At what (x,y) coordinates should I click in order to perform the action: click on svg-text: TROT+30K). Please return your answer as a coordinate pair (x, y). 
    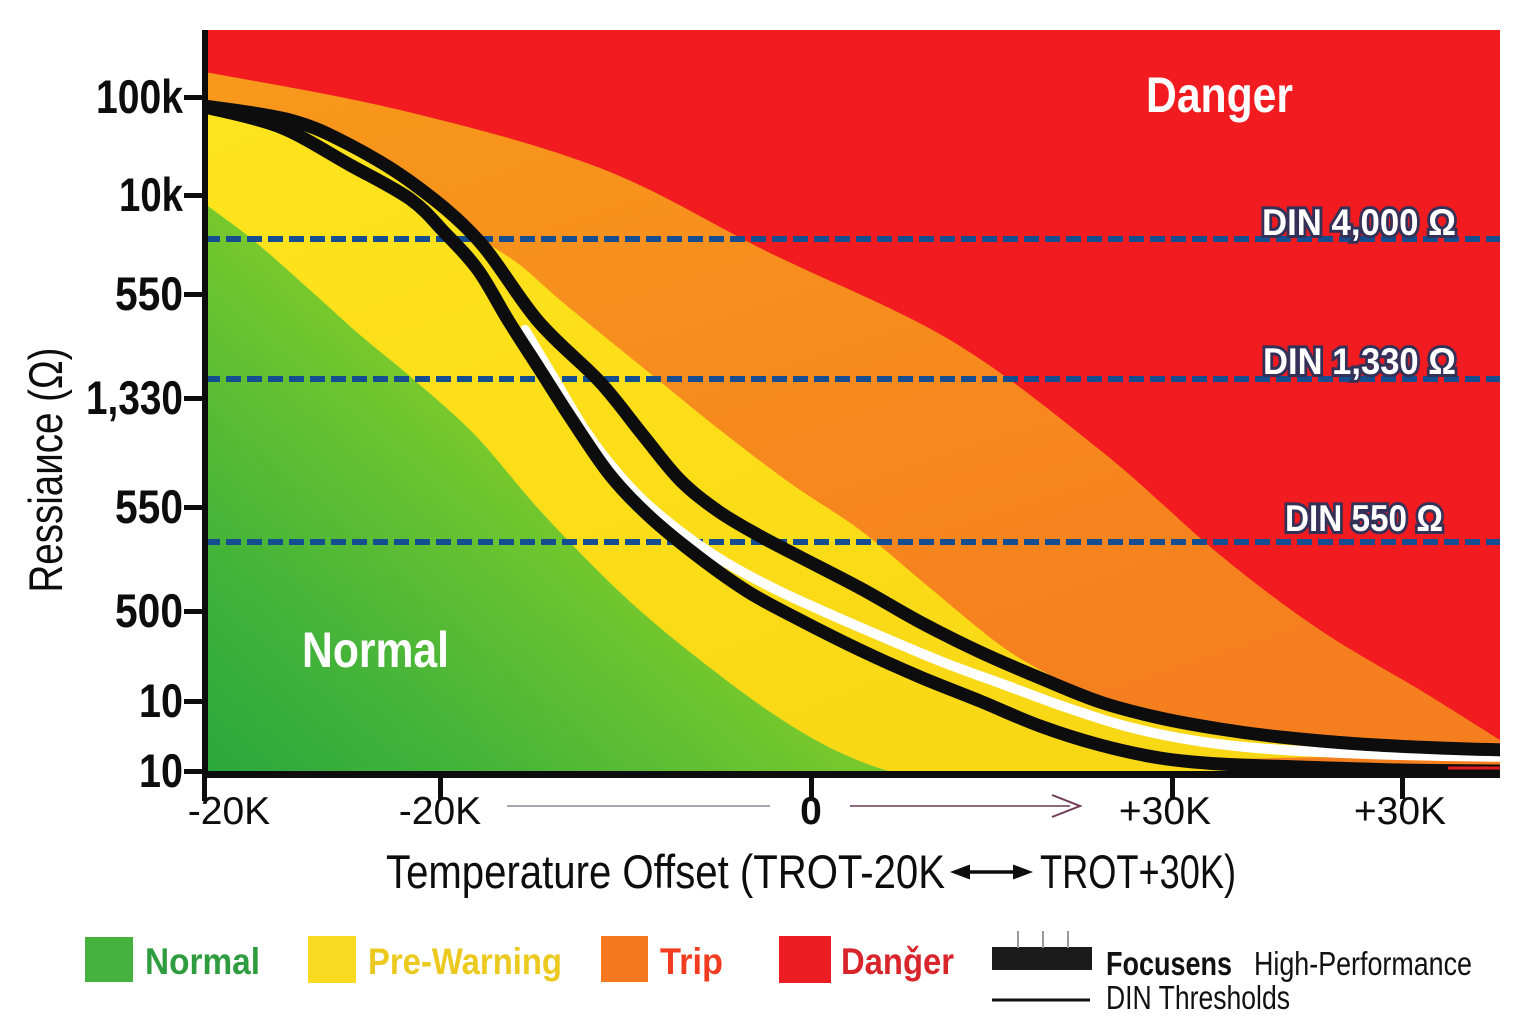
    Looking at the image, I should click on (1138, 871).